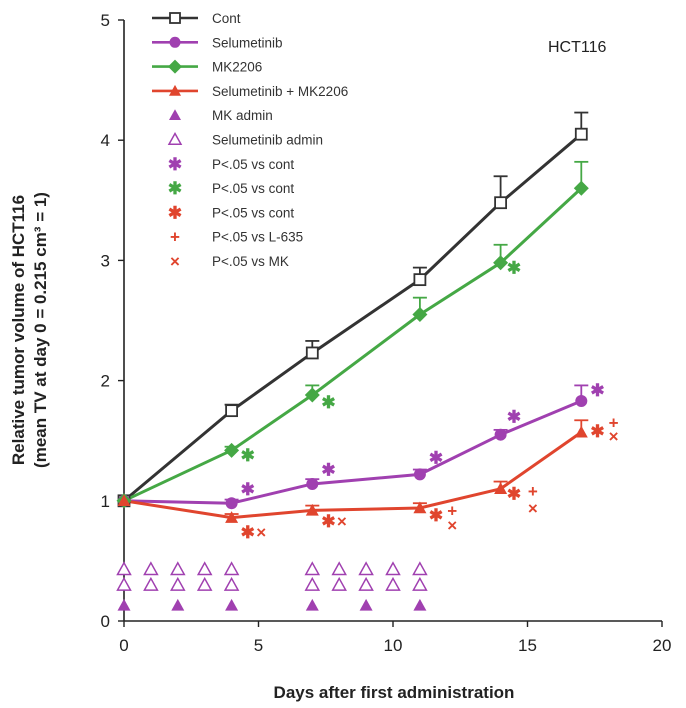 This screenshot has width=686, height=708. What do you see at coordinates (577, 47) in the screenshot?
I see `panel-label: HCT116` at bounding box center [577, 47].